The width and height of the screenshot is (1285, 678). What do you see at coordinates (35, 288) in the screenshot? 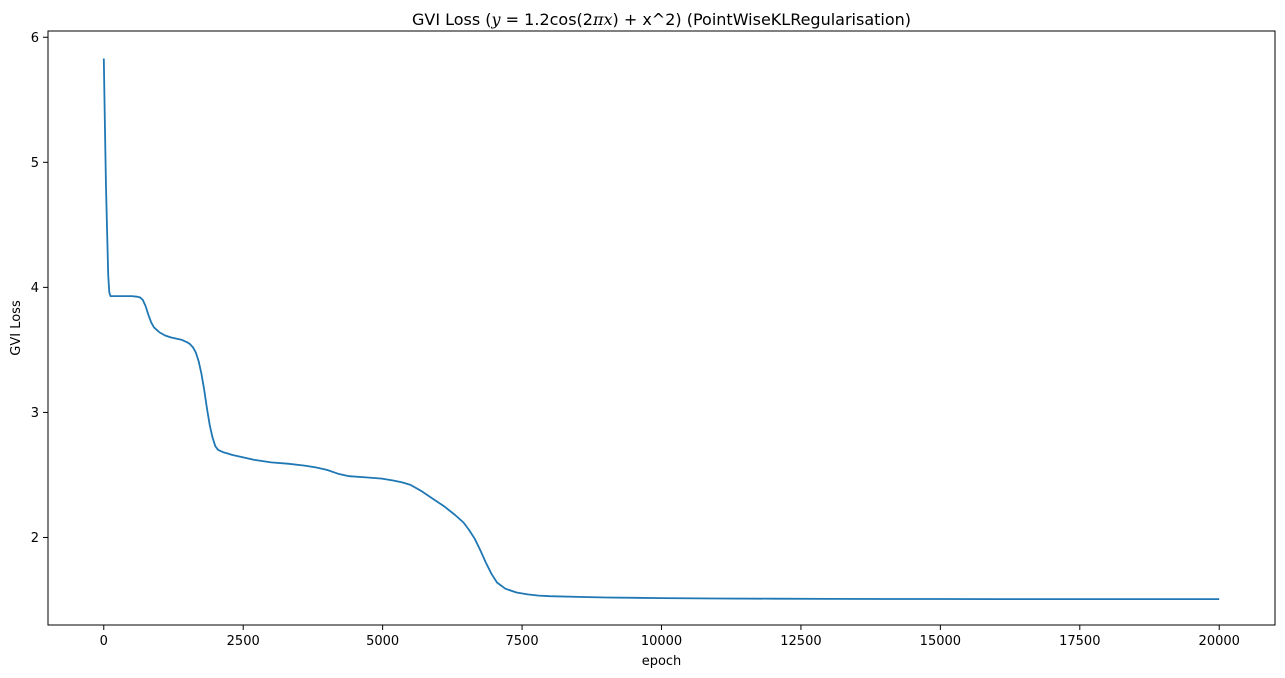
I see `y-tick-label: 4` at bounding box center [35, 288].